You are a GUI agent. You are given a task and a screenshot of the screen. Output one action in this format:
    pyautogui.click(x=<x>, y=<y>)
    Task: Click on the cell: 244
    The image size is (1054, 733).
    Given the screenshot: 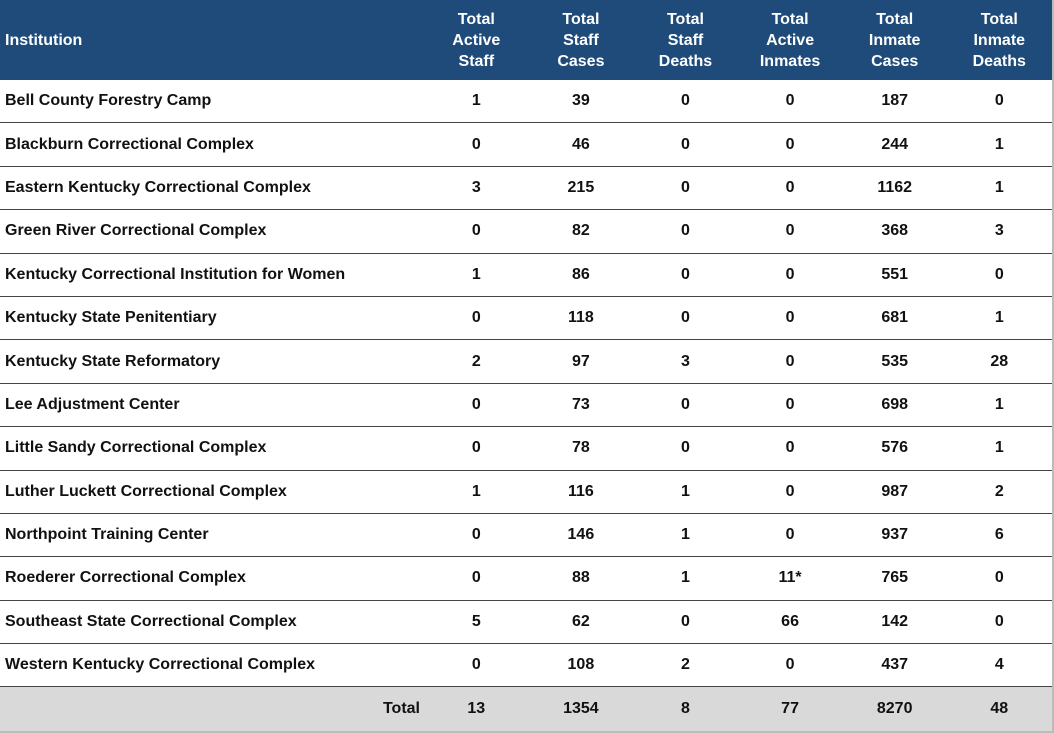 What is the action you would take?
    pyautogui.click(x=895, y=144)
    